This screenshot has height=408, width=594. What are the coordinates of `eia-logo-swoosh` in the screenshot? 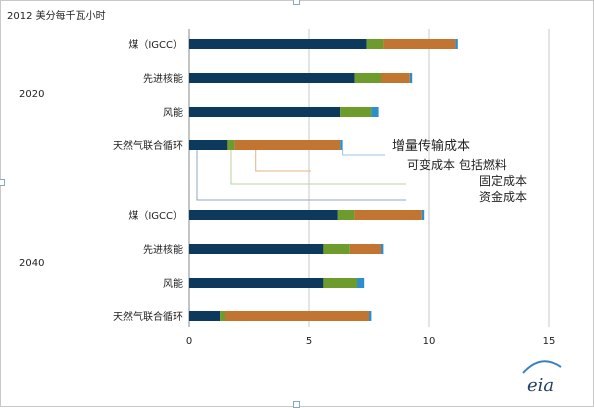 It's located at (542, 367).